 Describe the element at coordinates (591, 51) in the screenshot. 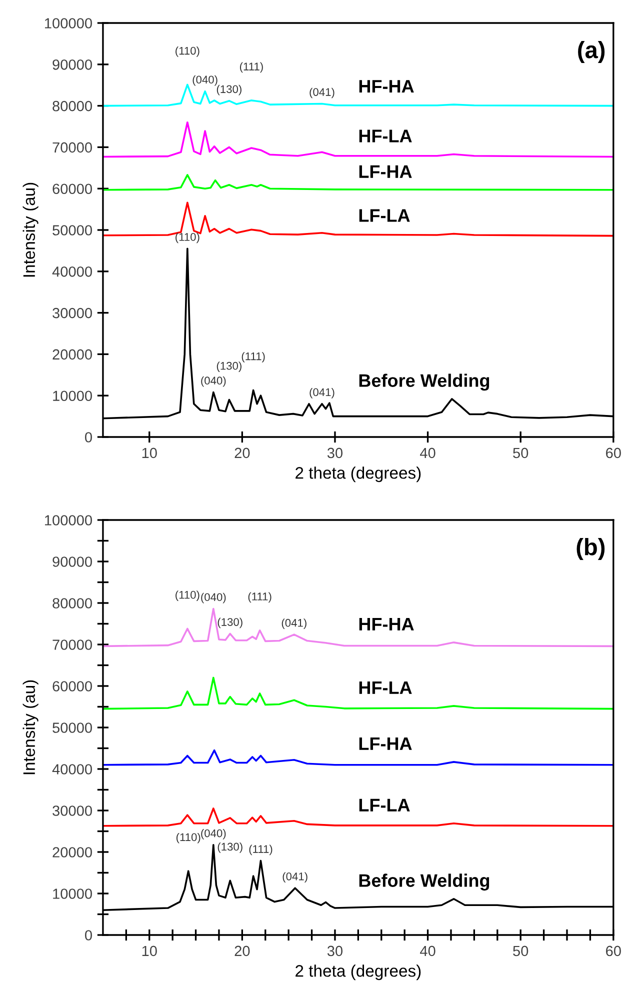

I see `text: (a)` at that location.